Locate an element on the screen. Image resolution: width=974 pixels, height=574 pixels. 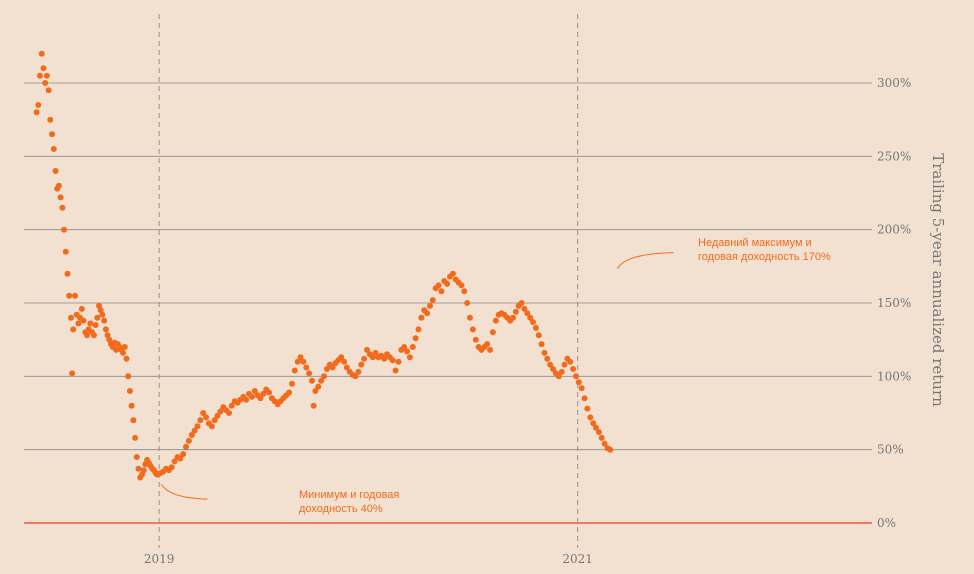
x-tick-labels: 2019 2021 is located at coordinates (368, 559).